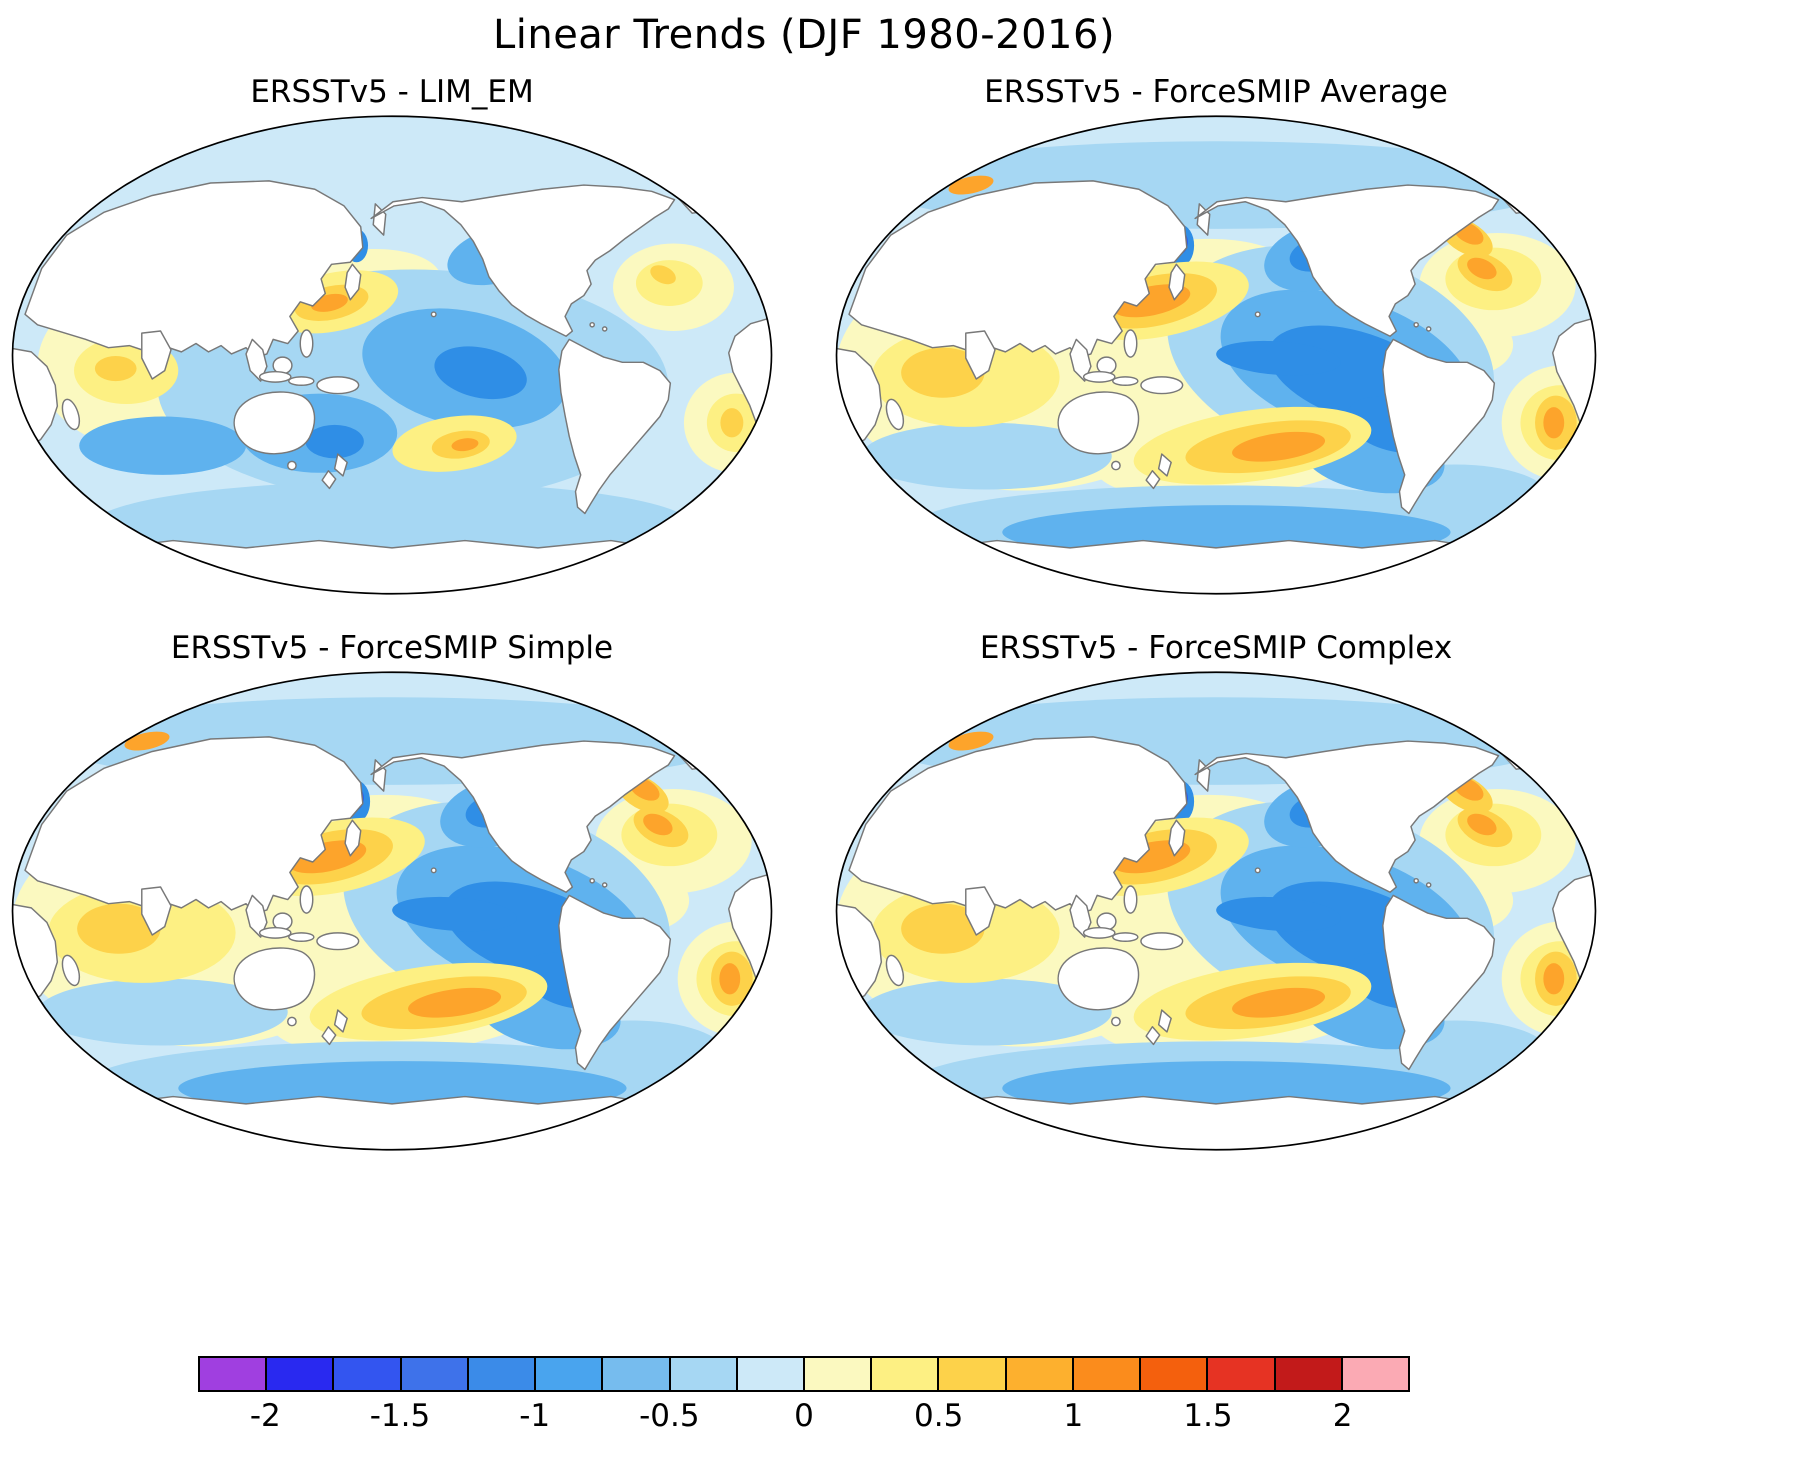 This screenshot has height=1464, width=1818. Describe the element at coordinates (400, 1416) in the screenshot. I see `colorbar-tick-label: -1.5` at that location.